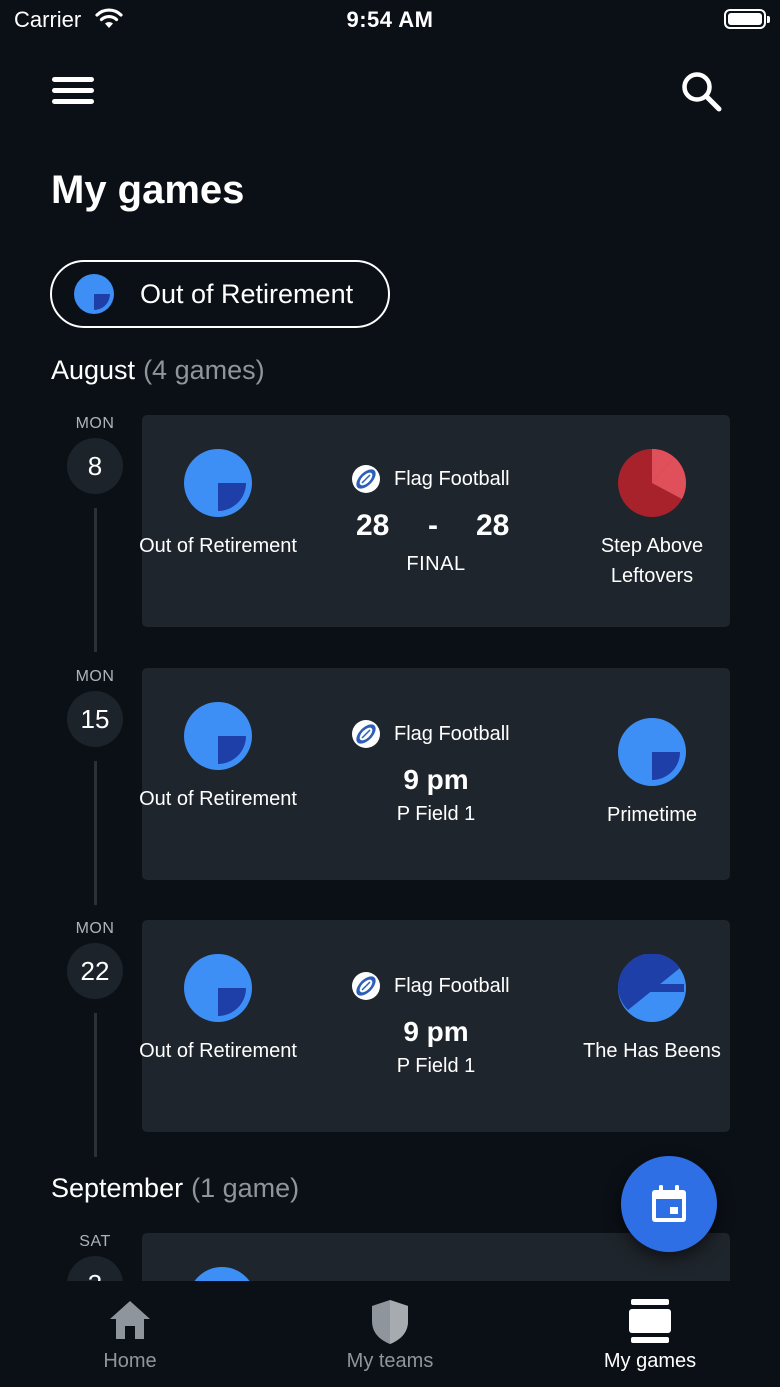 The image size is (780, 1387). I want to click on menu-icon, so click(73, 79).